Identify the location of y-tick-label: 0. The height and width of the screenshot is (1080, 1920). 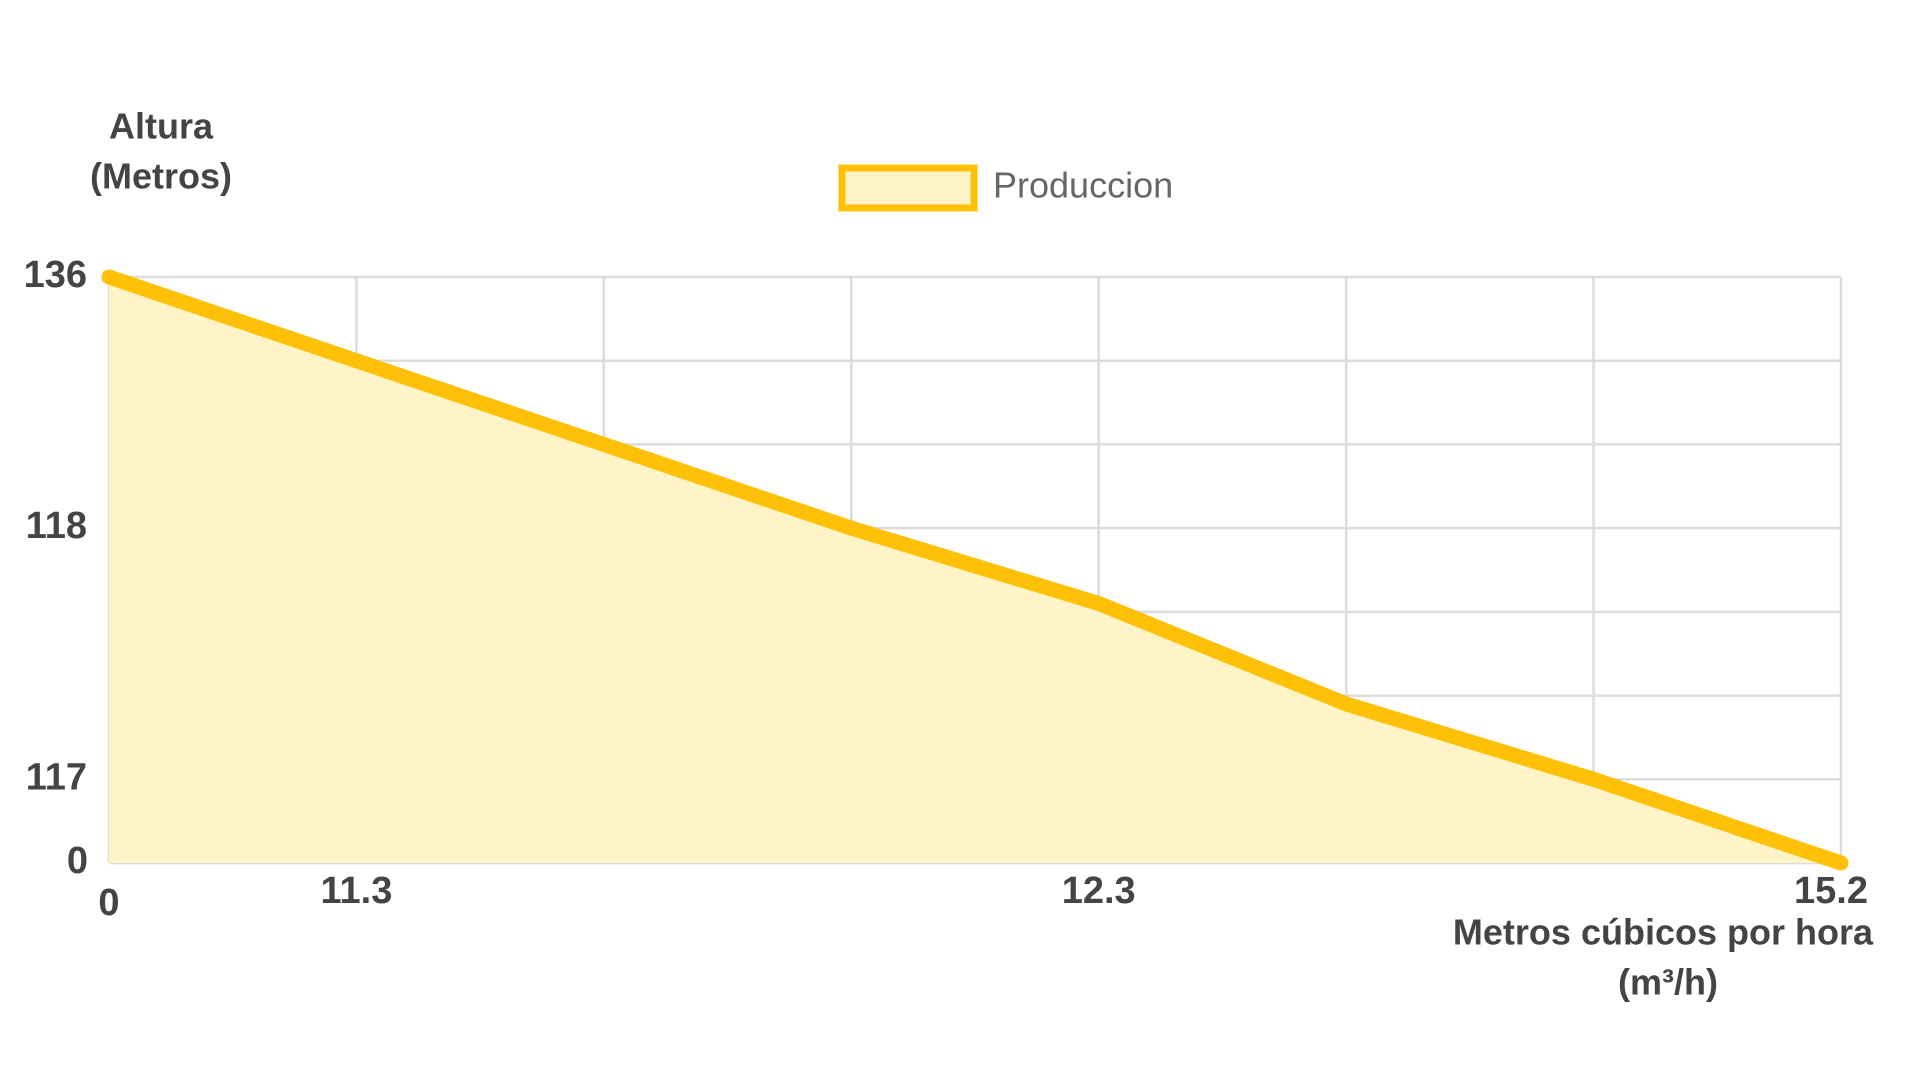
(77, 861).